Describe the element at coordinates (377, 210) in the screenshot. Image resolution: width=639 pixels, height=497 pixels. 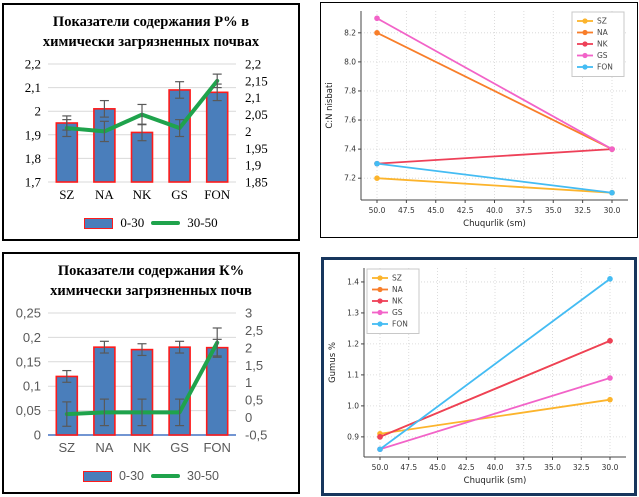
I see `x-axis-tick: 50.0` at that location.